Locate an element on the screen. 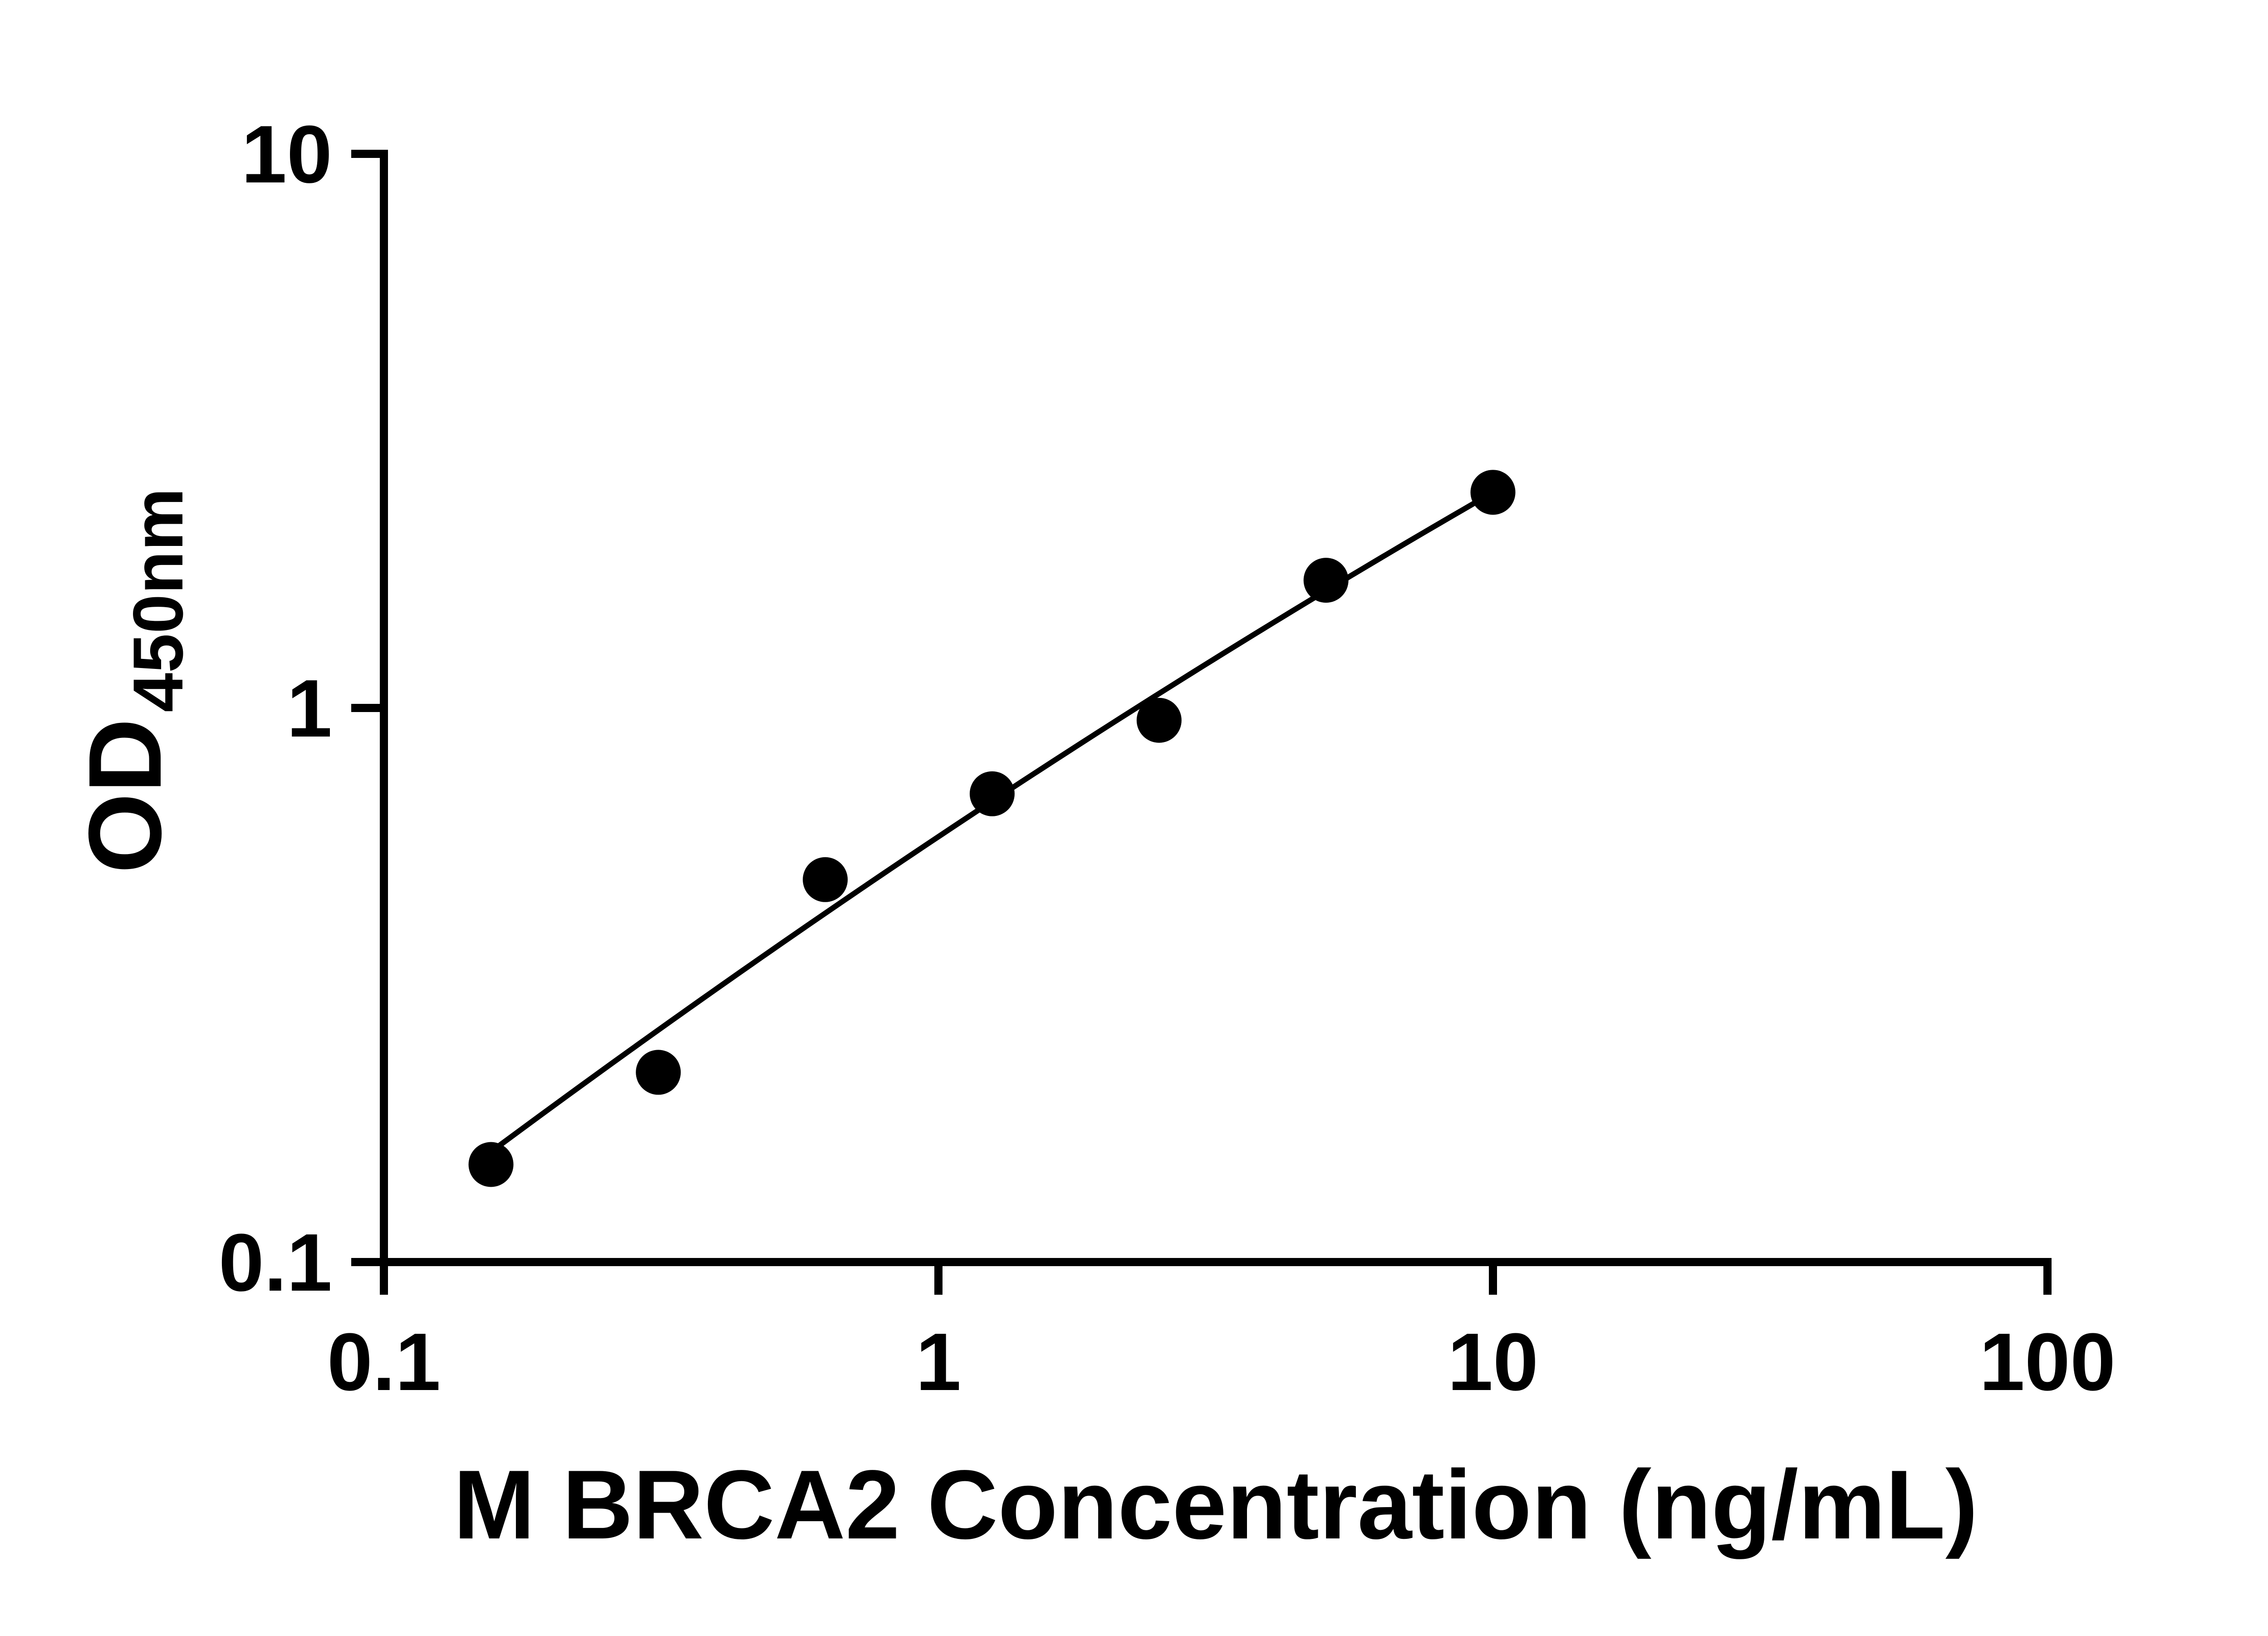 The height and width of the screenshot is (1636, 2268). y-axis-tick-label: 1 is located at coordinates (309, 708).